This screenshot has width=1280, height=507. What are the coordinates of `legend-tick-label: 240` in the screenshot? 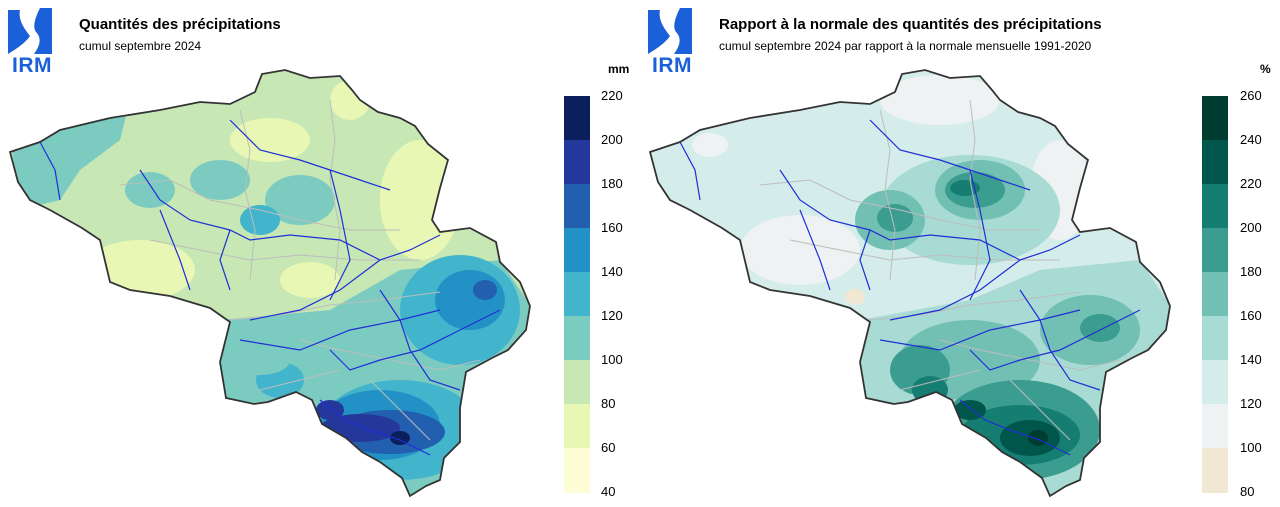 It's located at (1251, 139).